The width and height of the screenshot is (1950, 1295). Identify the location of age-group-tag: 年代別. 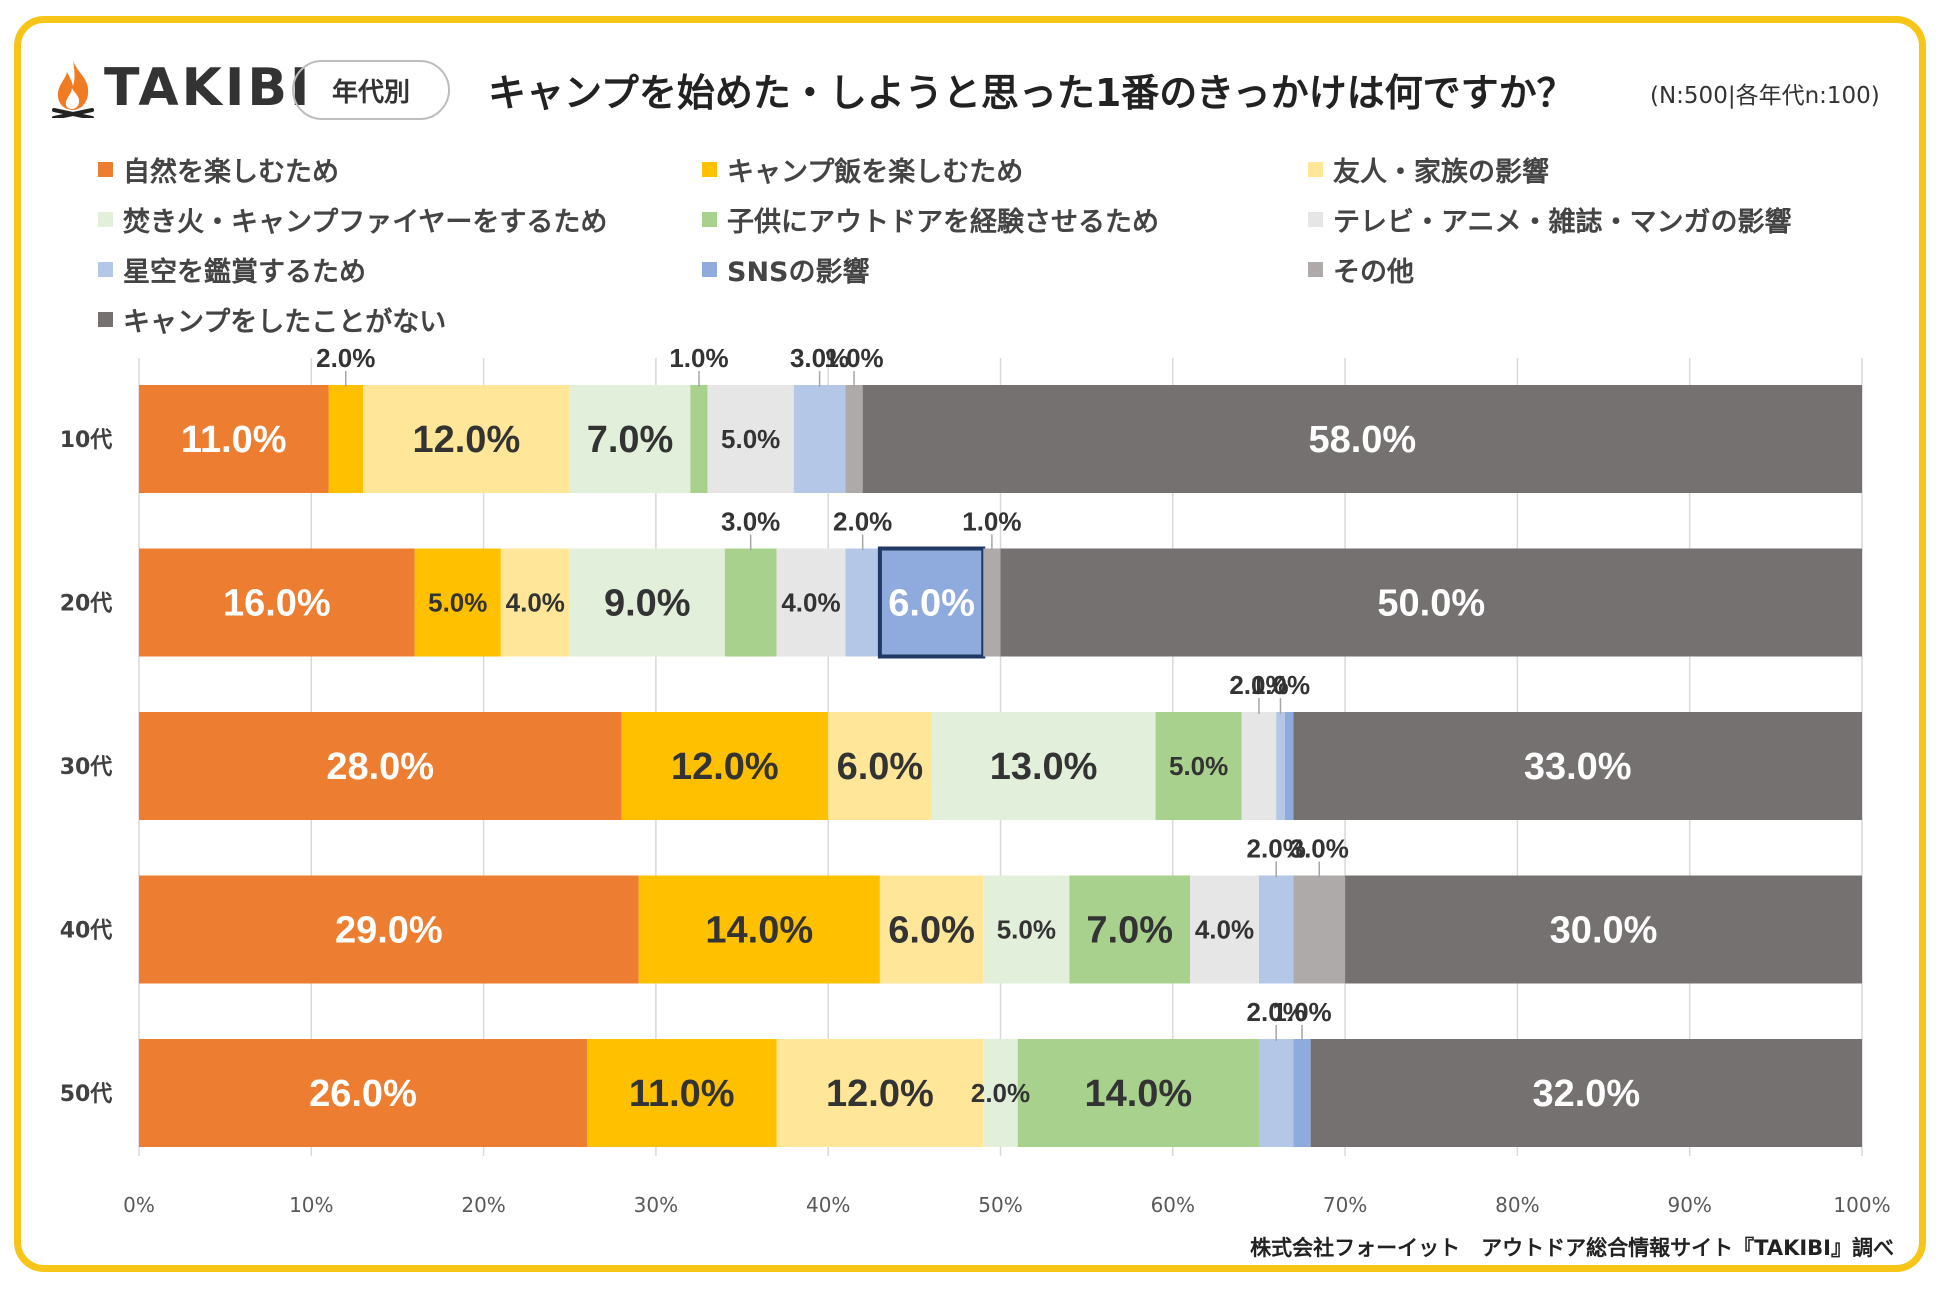
(371, 90).